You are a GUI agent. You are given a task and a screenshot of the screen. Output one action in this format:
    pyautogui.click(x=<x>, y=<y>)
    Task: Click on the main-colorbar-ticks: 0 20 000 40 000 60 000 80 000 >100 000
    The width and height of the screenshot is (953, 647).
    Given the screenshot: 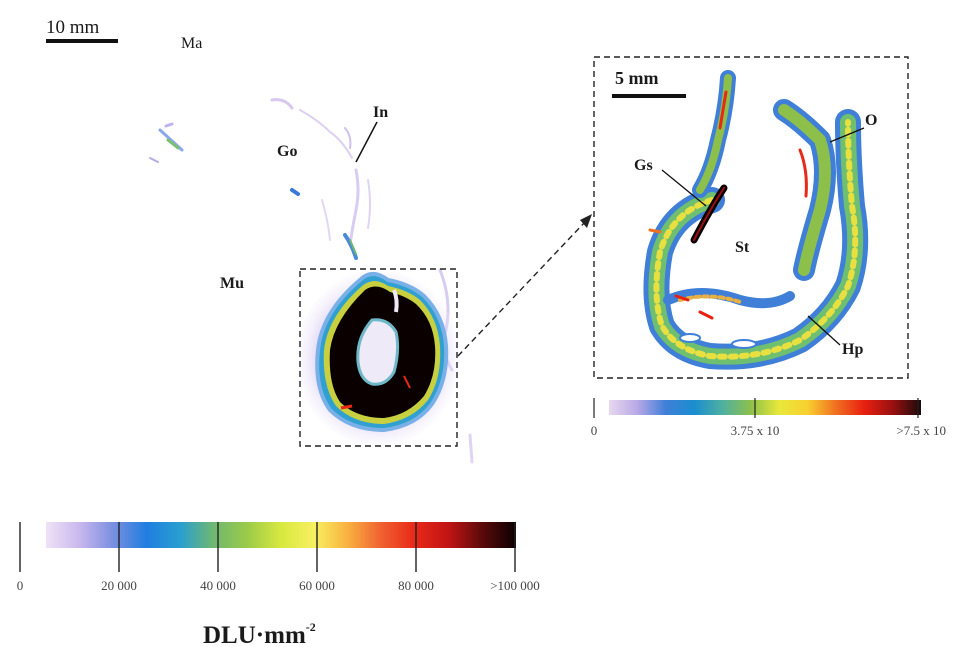 What is the action you would take?
    pyautogui.click(x=278, y=557)
    